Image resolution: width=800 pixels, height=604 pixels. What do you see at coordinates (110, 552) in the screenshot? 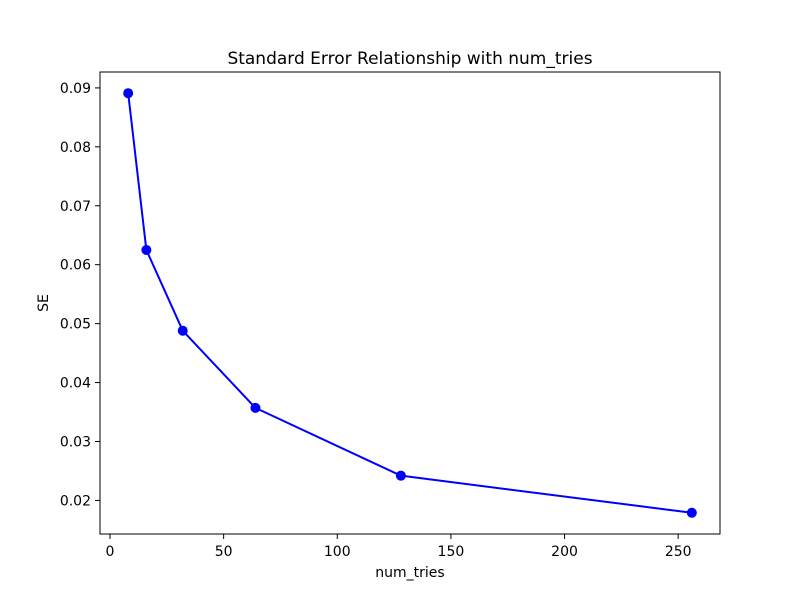
I see `x-tick-label: 0` at bounding box center [110, 552].